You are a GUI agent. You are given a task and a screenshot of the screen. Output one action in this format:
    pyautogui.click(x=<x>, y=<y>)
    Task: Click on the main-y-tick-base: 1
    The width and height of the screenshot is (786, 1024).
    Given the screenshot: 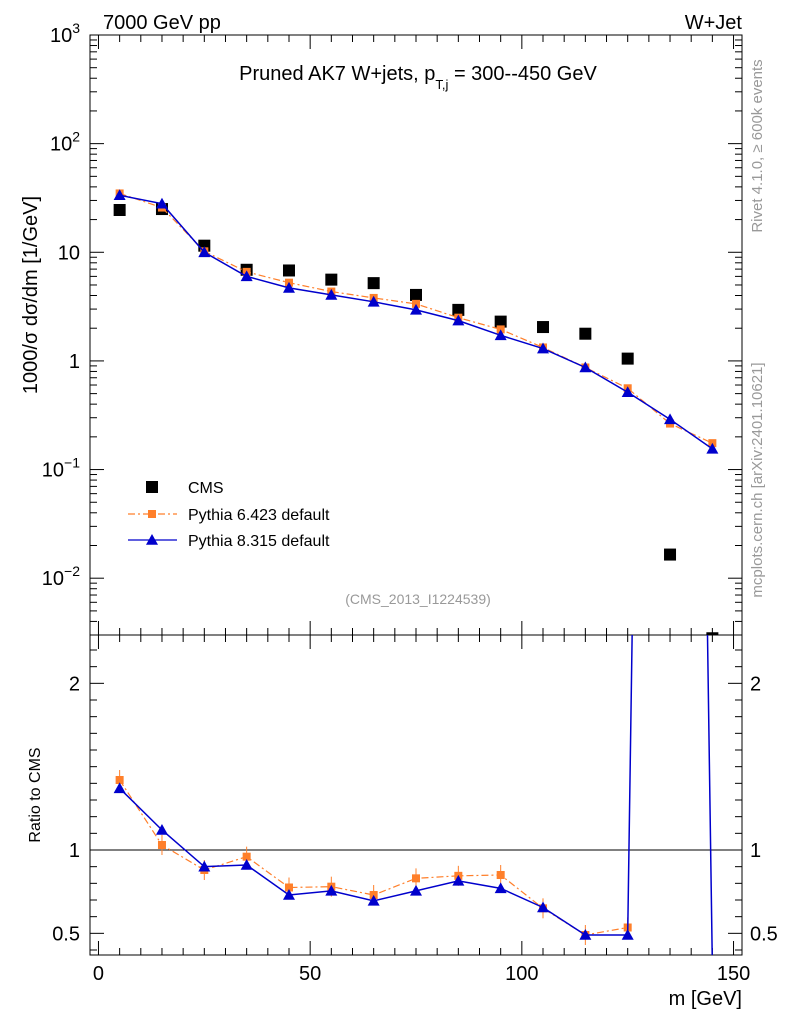 What is the action you would take?
    pyautogui.click(x=74, y=362)
    